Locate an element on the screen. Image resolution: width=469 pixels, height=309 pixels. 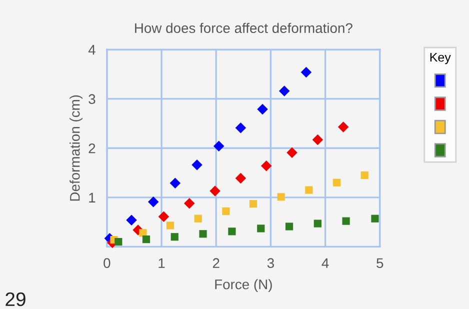
x-axis-title: Force (N) is located at coordinates (243, 285).